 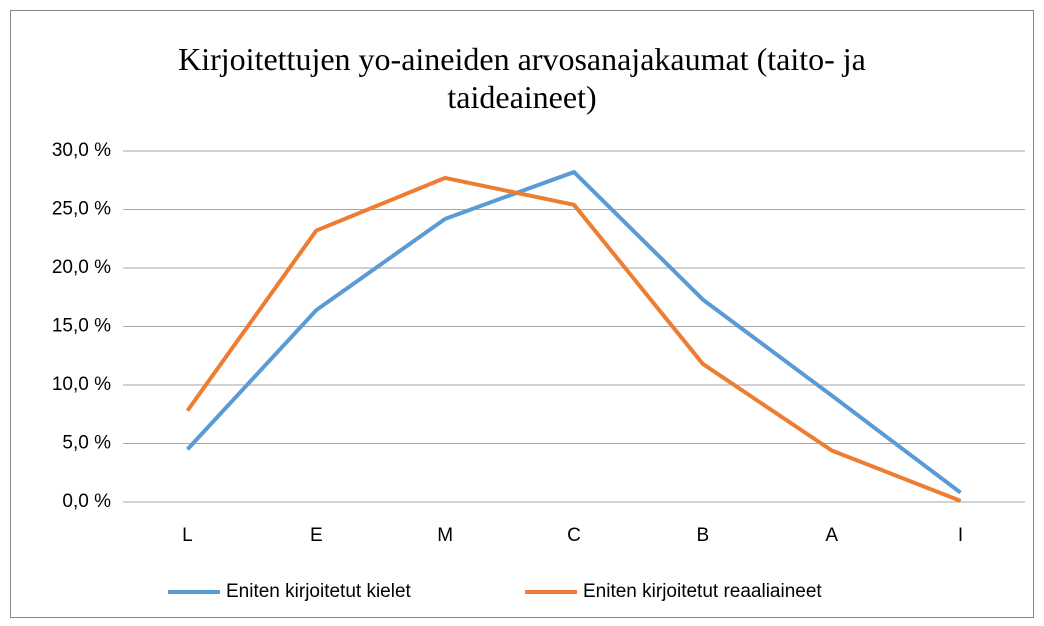 What do you see at coordinates (702, 591) in the screenshot?
I see `legend-label: Eniten kirjoitetut reaaliaineet` at bounding box center [702, 591].